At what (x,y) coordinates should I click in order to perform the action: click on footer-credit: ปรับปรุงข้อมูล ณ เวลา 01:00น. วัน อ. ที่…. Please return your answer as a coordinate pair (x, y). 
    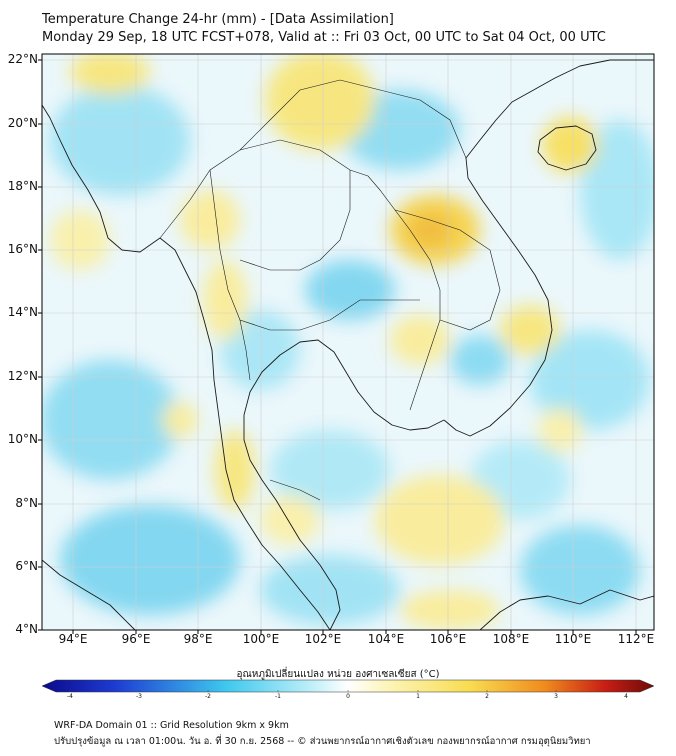
    Looking at the image, I should click on (322, 741).